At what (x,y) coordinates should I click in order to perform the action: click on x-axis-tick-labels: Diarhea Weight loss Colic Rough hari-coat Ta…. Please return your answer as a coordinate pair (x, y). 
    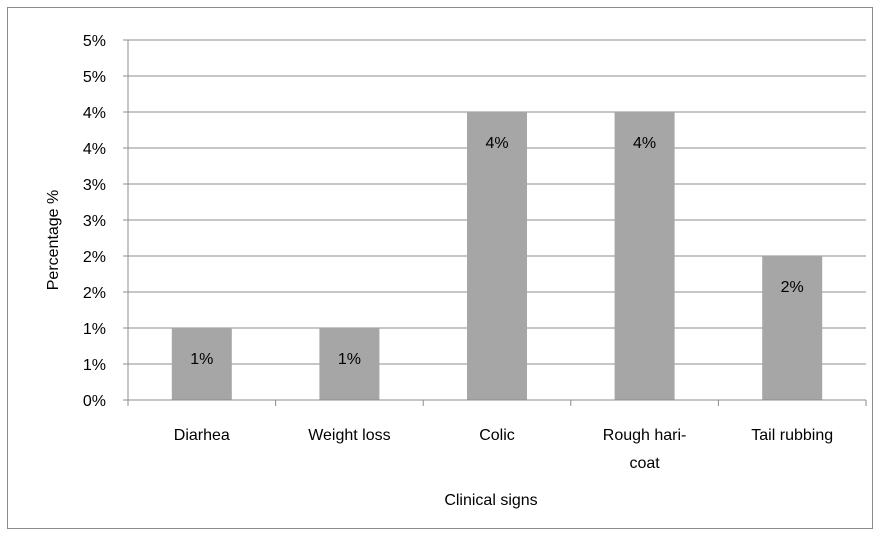
    Looking at the image, I should click on (503, 449).